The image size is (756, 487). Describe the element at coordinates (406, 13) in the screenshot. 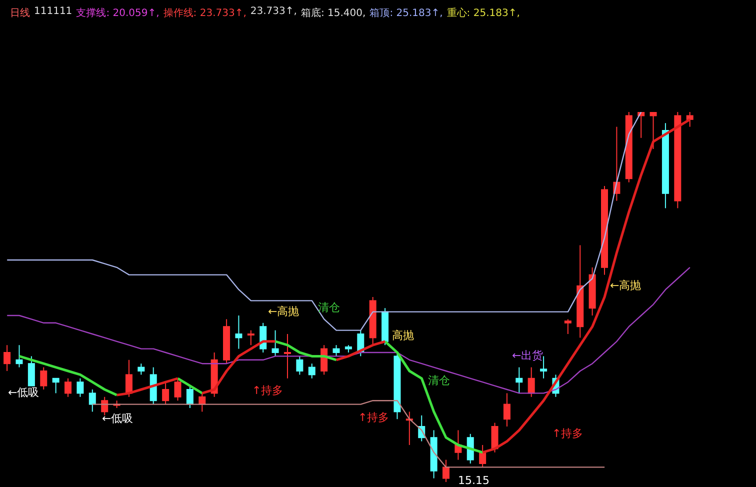

I see `text: 箱顶: 25.183↑,` at that location.